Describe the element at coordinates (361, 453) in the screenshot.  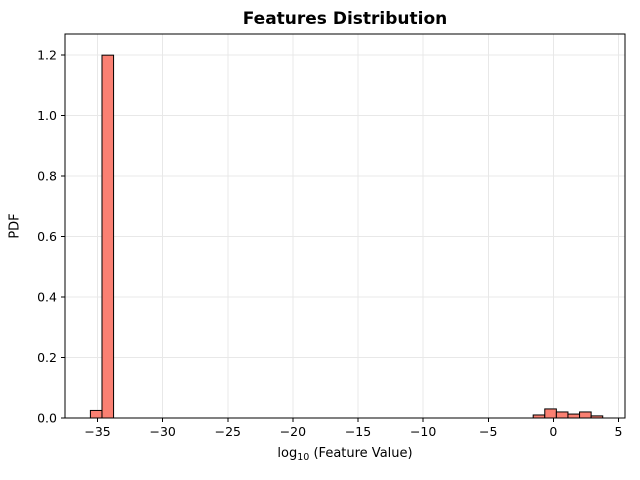
I see `x-axis-label-suffix: (Feature Value)` at that location.